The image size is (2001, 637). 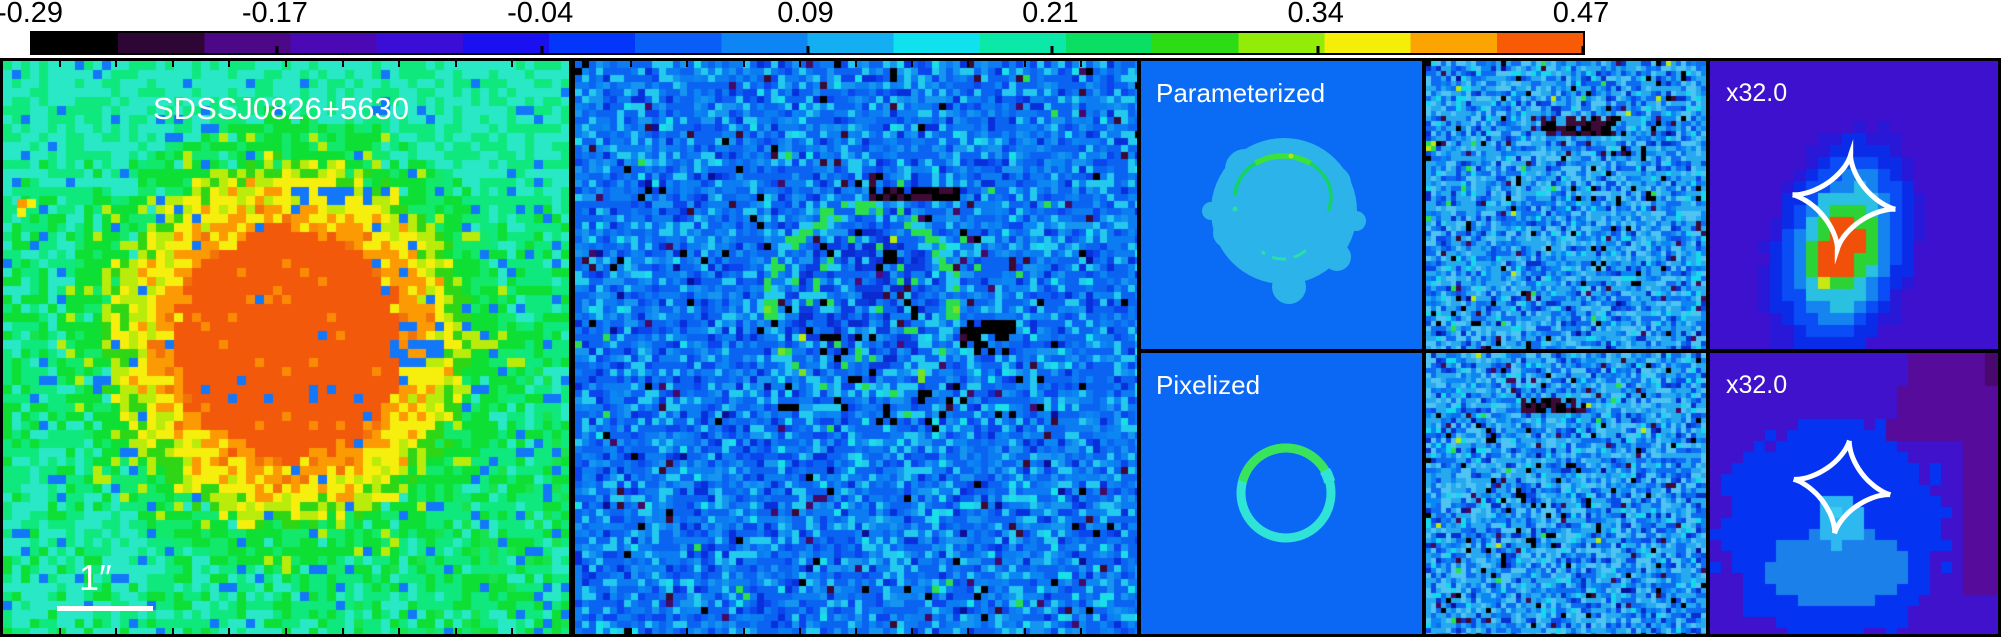 I want to click on pixelized-model-panel: Pixelized, so click(x=1281, y=493).